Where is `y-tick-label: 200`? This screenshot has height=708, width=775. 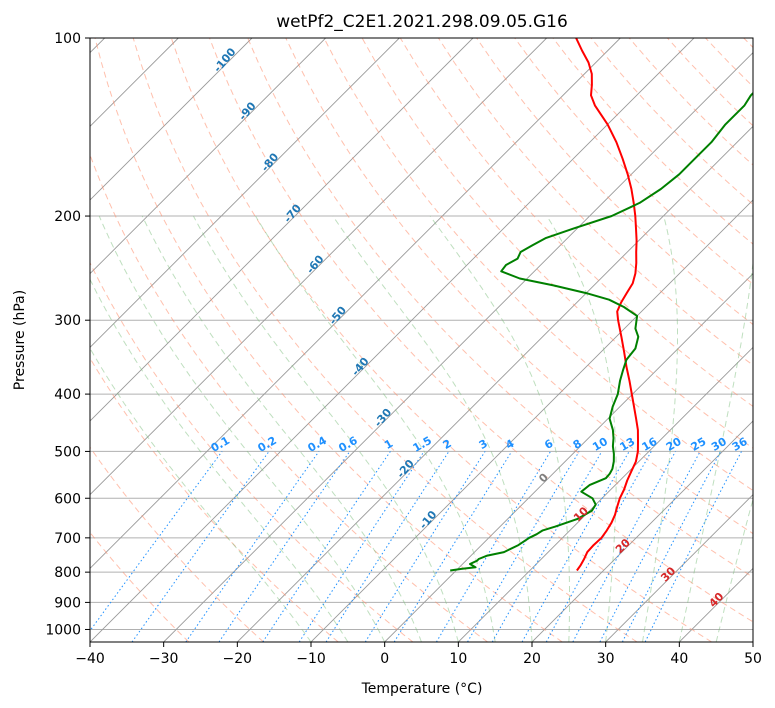 y-tick-label: 200 is located at coordinates (67, 217).